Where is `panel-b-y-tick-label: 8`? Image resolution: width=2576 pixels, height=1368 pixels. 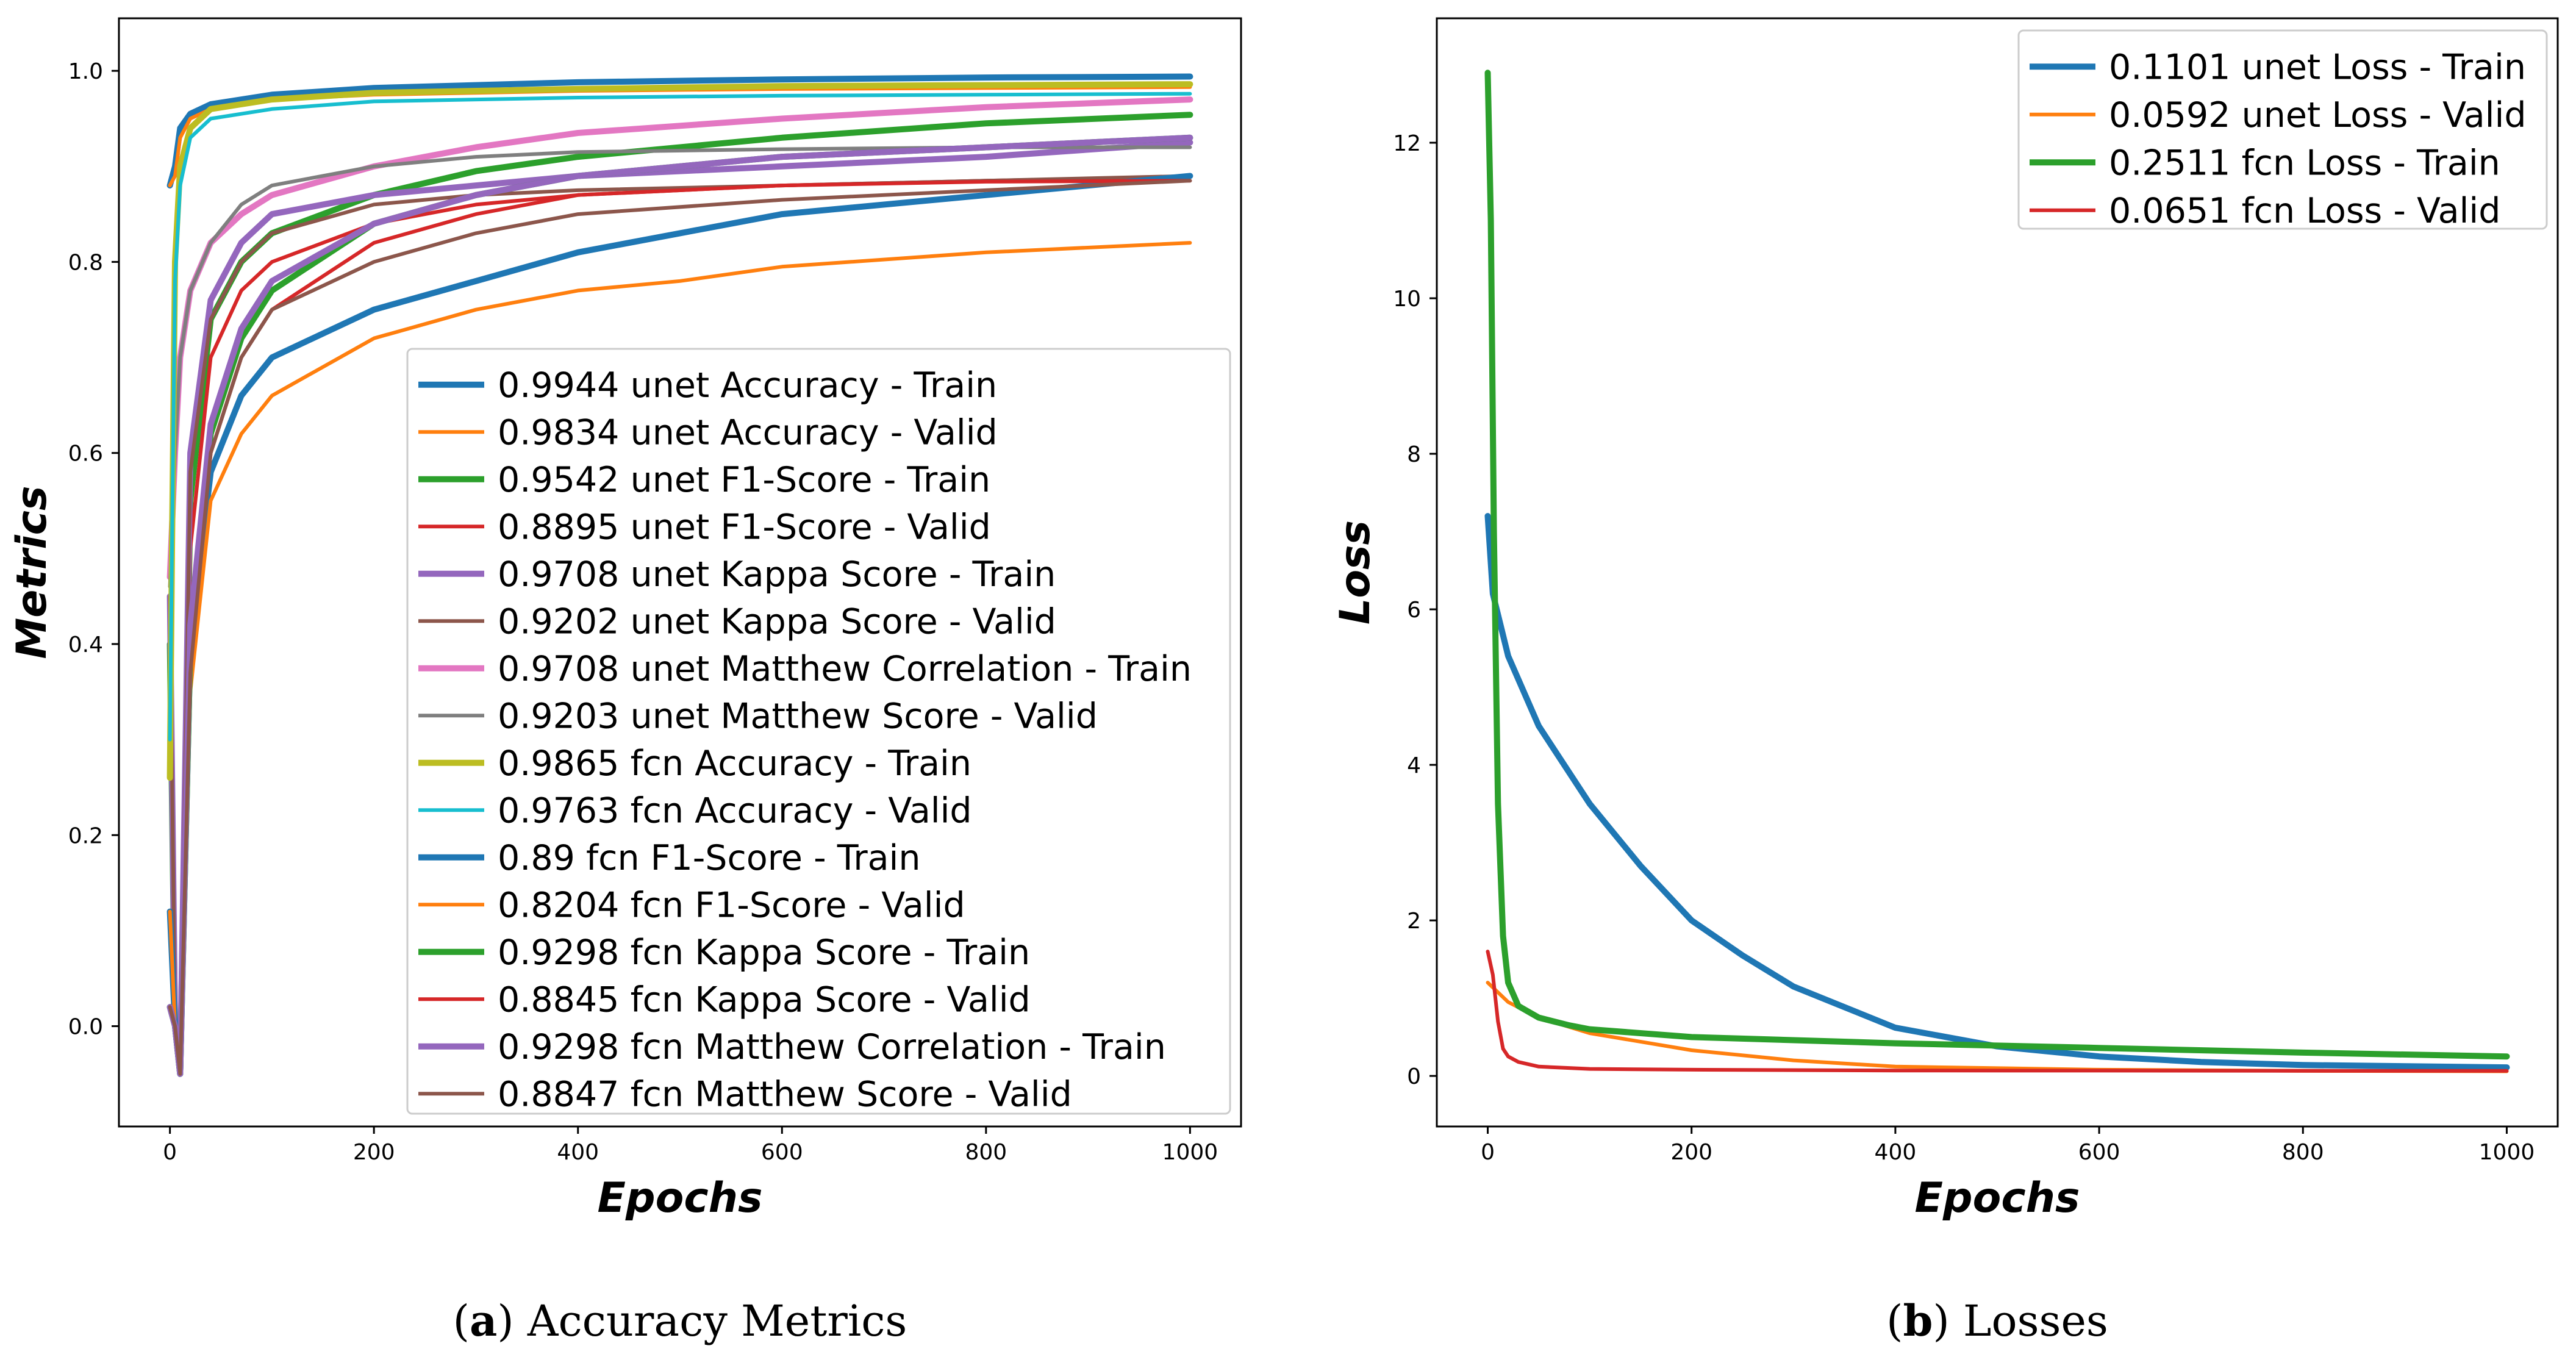 panel-b-y-tick-label: 8 is located at coordinates (1414, 454).